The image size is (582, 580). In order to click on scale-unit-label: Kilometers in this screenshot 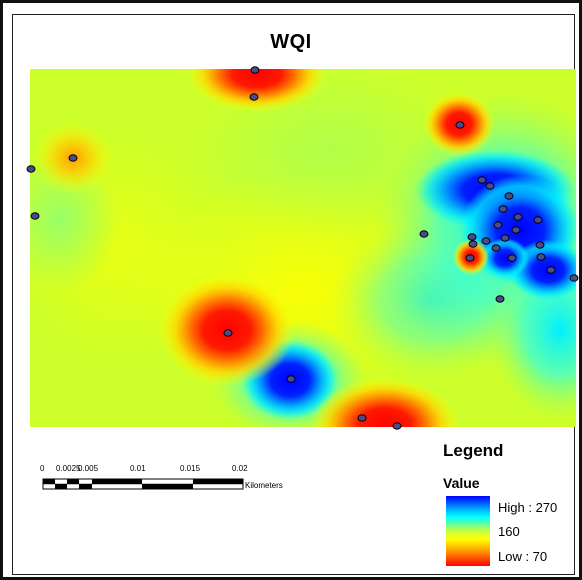, I will do `click(264, 485)`.